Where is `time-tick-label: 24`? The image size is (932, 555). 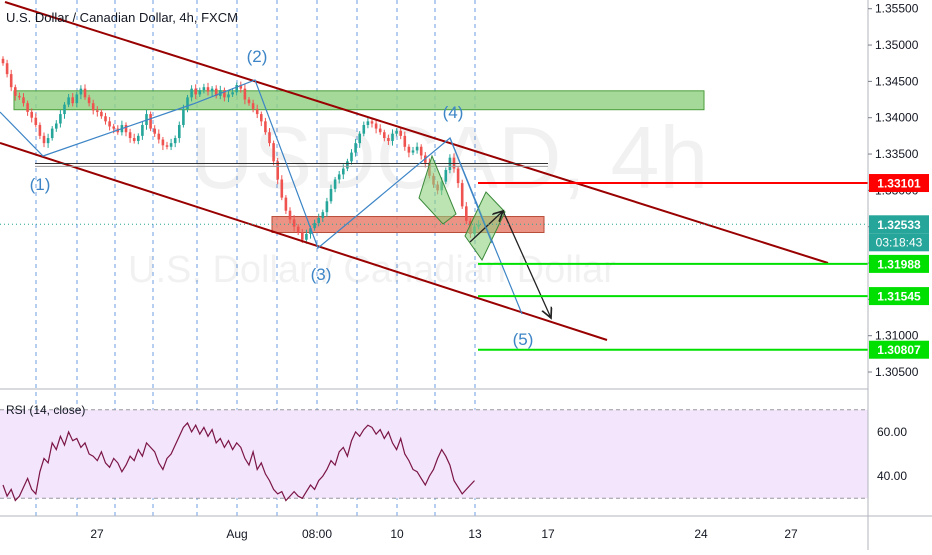
time-tick-label: 24 is located at coordinates (701, 534).